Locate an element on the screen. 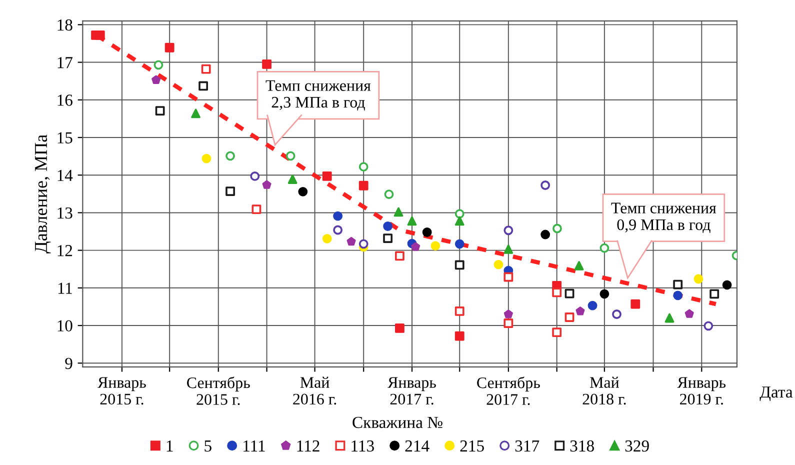  legend-label: 329 is located at coordinates (637, 446).